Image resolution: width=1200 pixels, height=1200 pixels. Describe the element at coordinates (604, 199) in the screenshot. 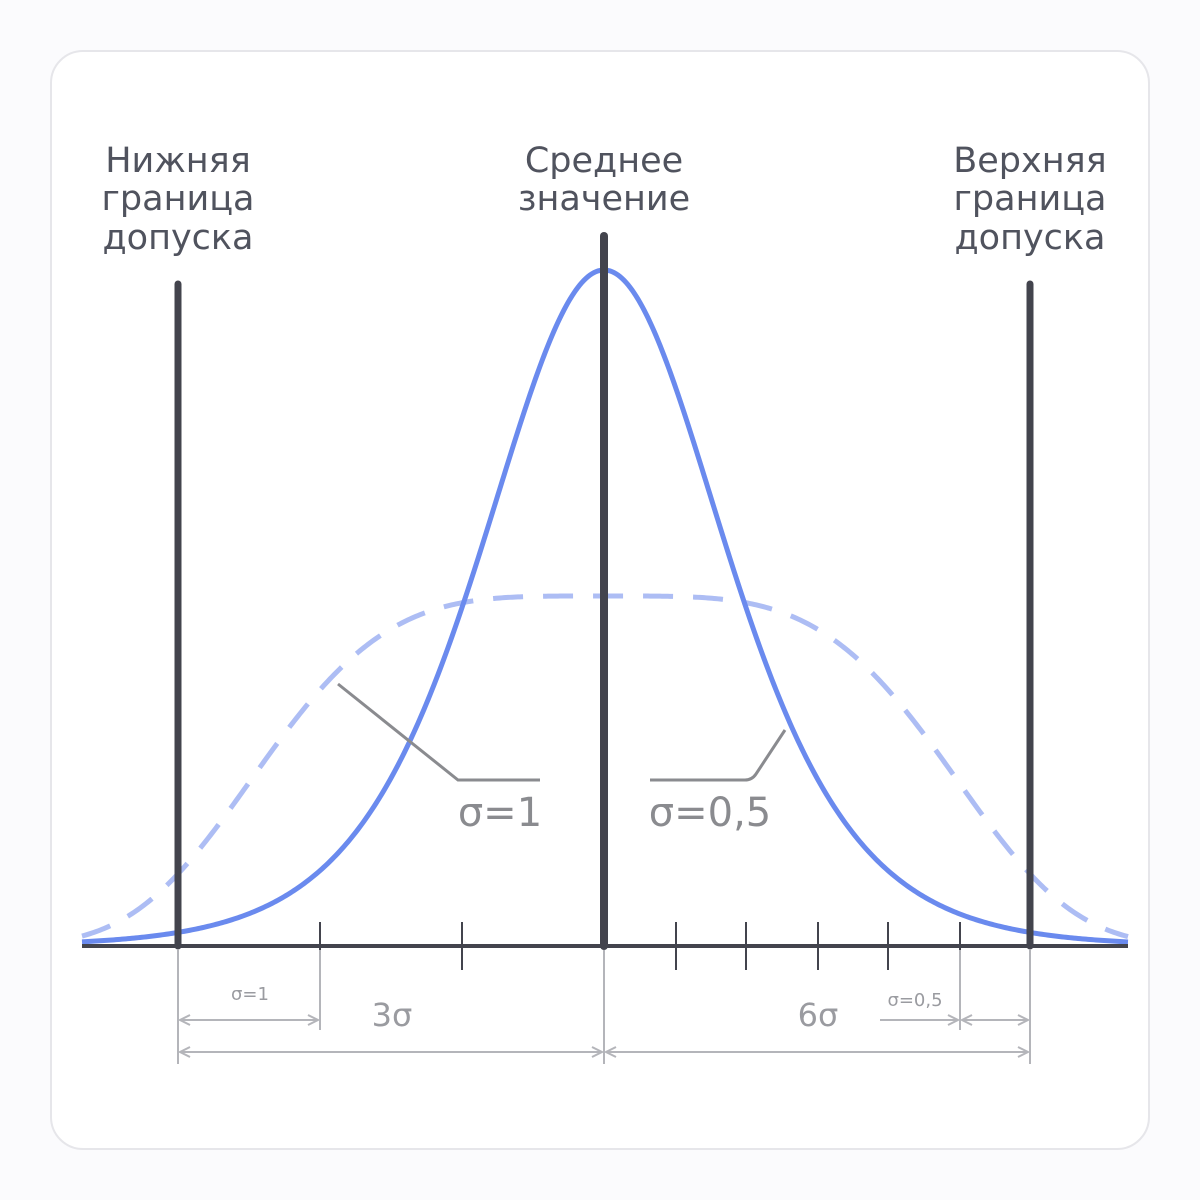

I see `label-line: значение` at that location.